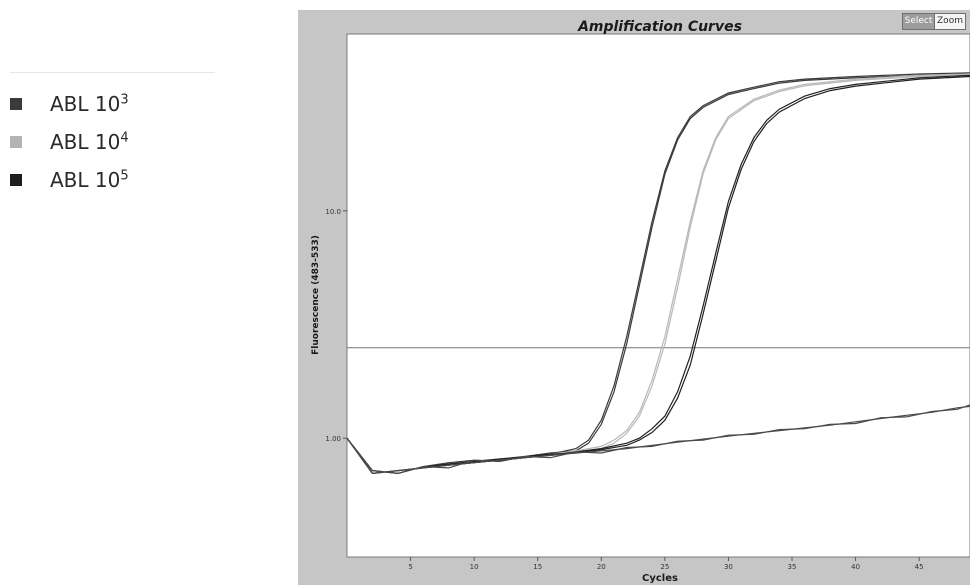 The width and height of the screenshot is (970, 585). Describe the element at coordinates (660, 578) in the screenshot. I see `x-axis-label: Cycles` at that location.